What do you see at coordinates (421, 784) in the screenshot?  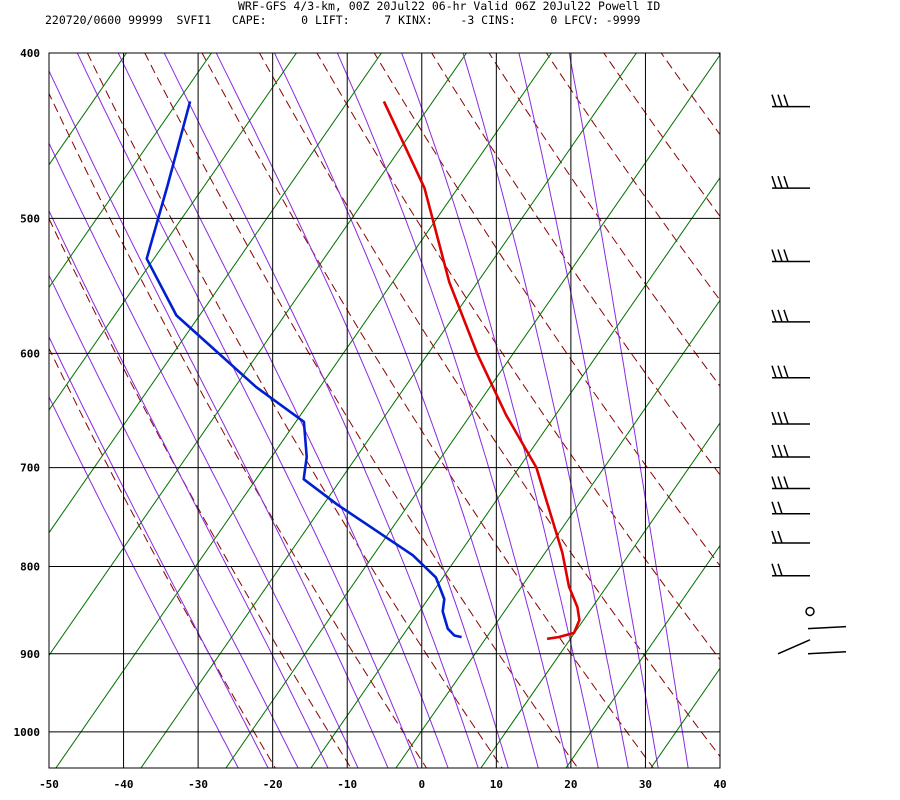 I see `x-tick-label: 0` at bounding box center [421, 784].